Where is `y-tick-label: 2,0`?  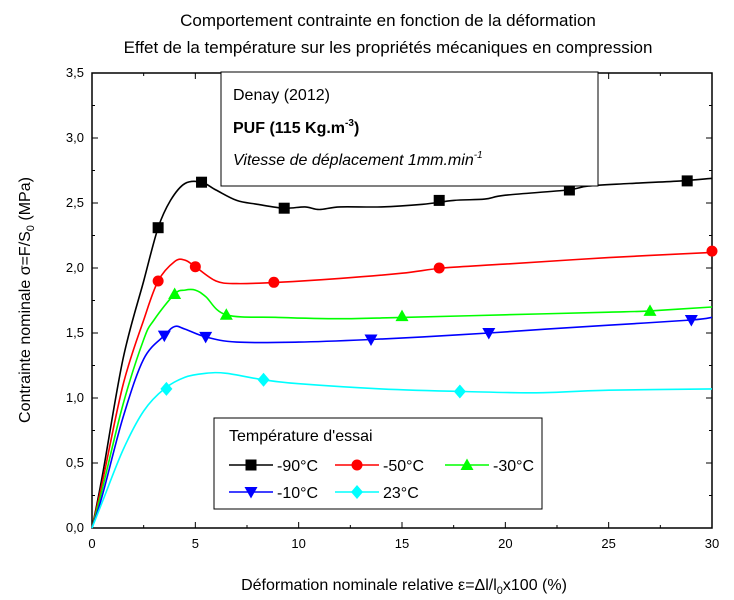 y-tick-label: 2,0 is located at coordinates (75, 267).